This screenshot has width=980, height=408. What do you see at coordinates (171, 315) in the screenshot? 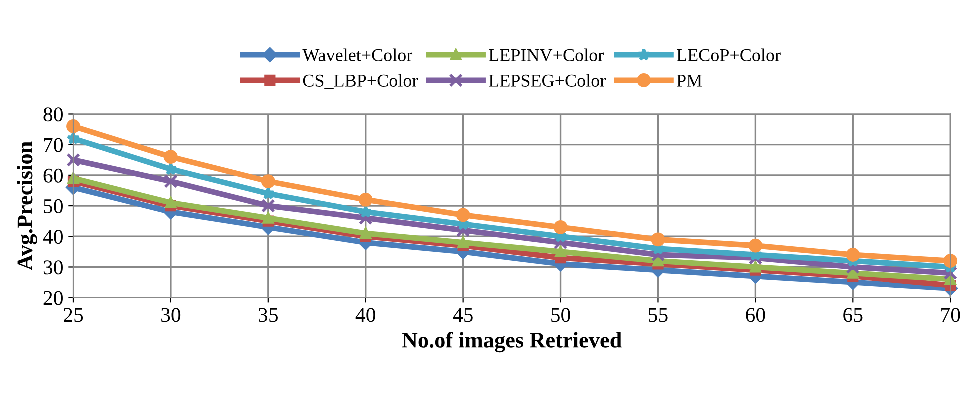
I see `x-tick-label: 30` at bounding box center [171, 315].